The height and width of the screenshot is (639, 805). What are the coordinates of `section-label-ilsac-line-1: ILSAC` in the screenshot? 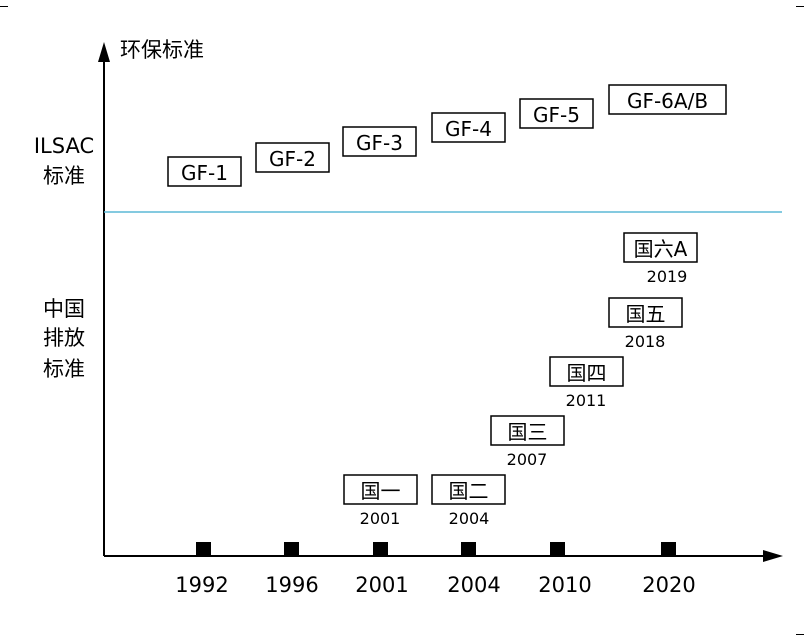 It's located at (64, 146).